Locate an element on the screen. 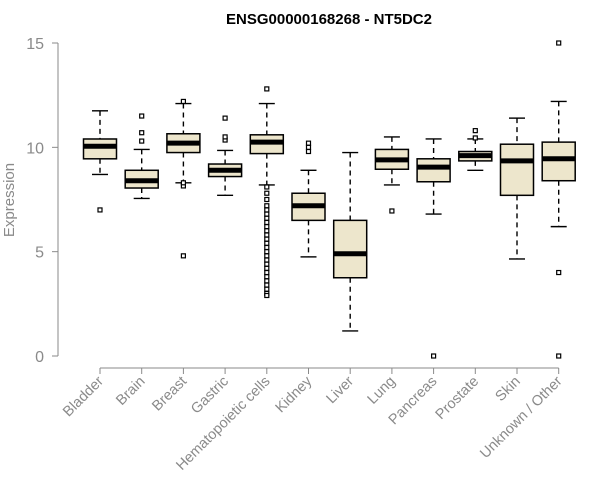 The height and width of the screenshot is (500, 600). y-axis-label: Expression is located at coordinates (9, 200).